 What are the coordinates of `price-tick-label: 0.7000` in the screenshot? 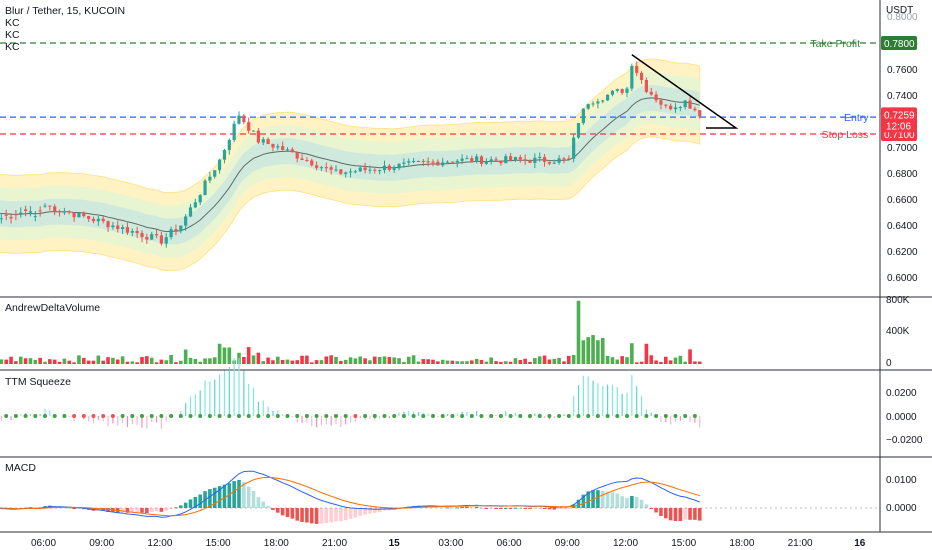 It's located at (902, 148).